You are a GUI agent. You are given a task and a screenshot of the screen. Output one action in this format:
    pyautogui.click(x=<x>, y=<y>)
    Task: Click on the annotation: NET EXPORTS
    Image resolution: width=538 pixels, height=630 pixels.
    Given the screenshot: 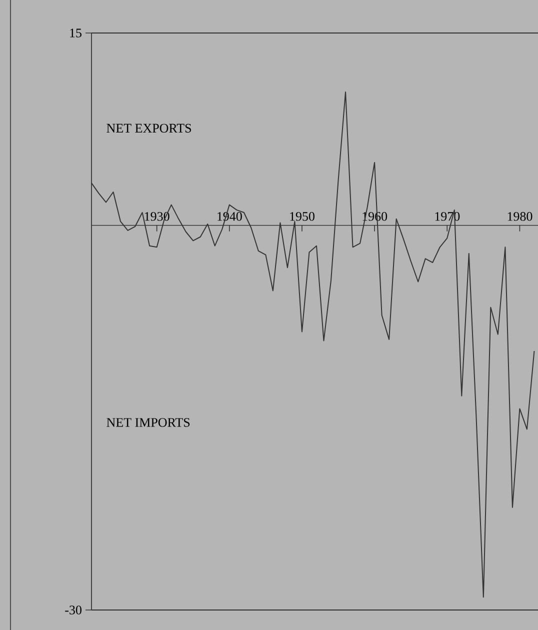 What is the action you would take?
    pyautogui.click(x=148, y=128)
    